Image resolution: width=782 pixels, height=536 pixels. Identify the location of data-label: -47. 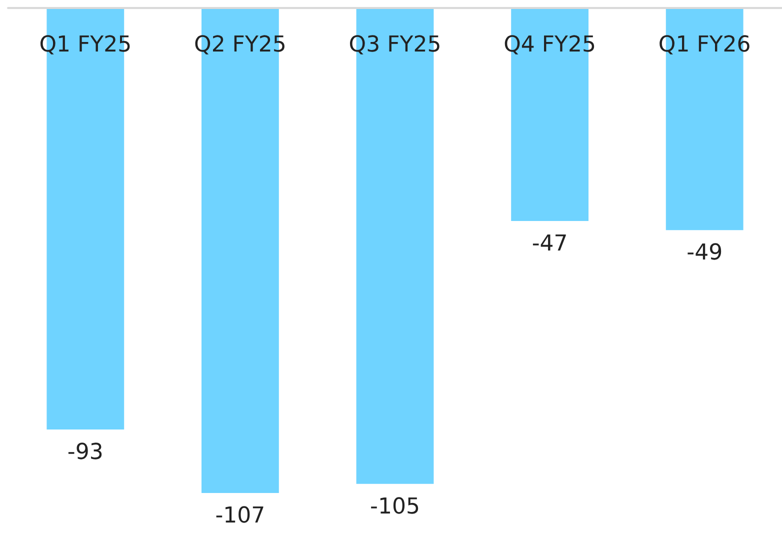
(550, 244).